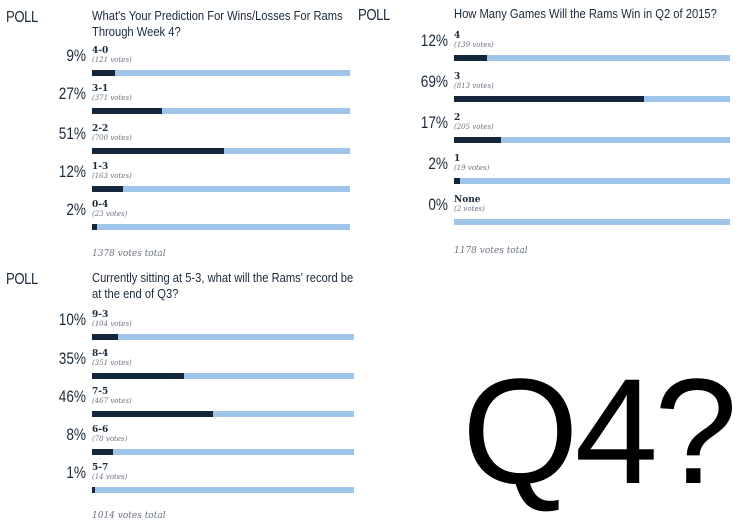 The height and width of the screenshot is (524, 743). Describe the element at coordinates (180, 141) in the screenshot. I see `poll-option: 51% 2-2 (700 votes)` at that location.